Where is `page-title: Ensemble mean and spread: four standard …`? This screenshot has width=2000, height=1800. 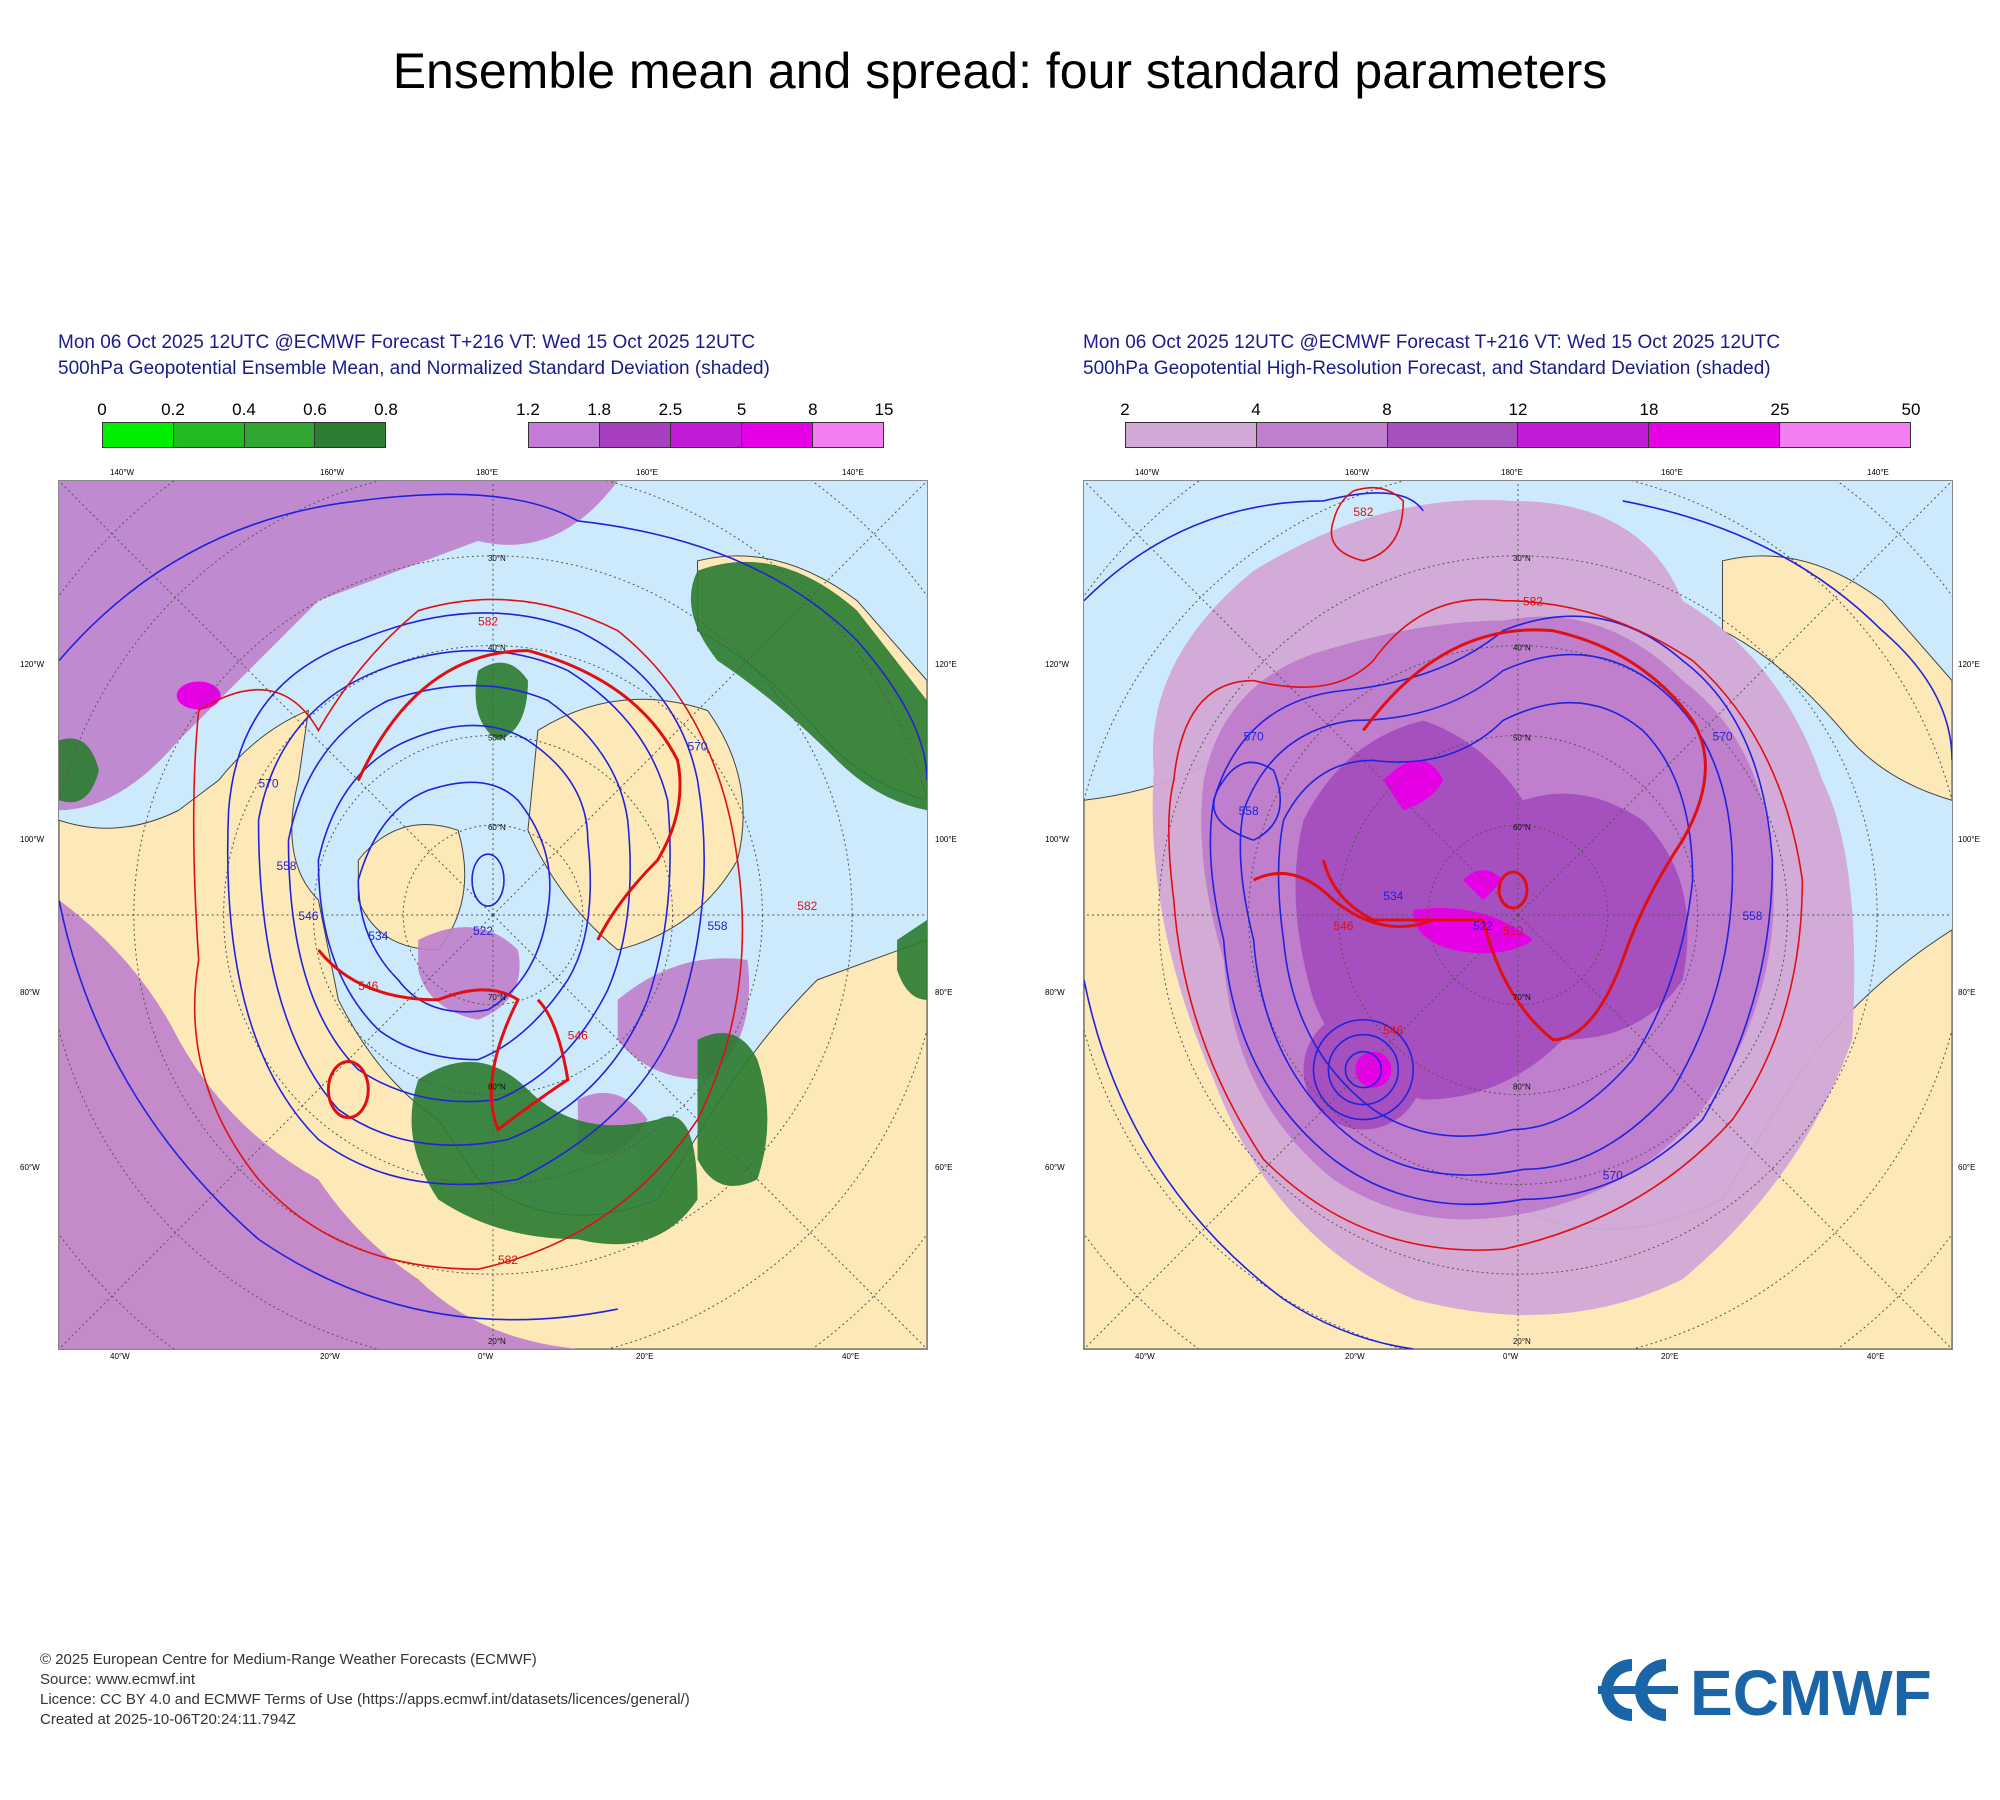 page-title: Ensemble mean and spread: four standard … is located at coordinates (1000, 71).